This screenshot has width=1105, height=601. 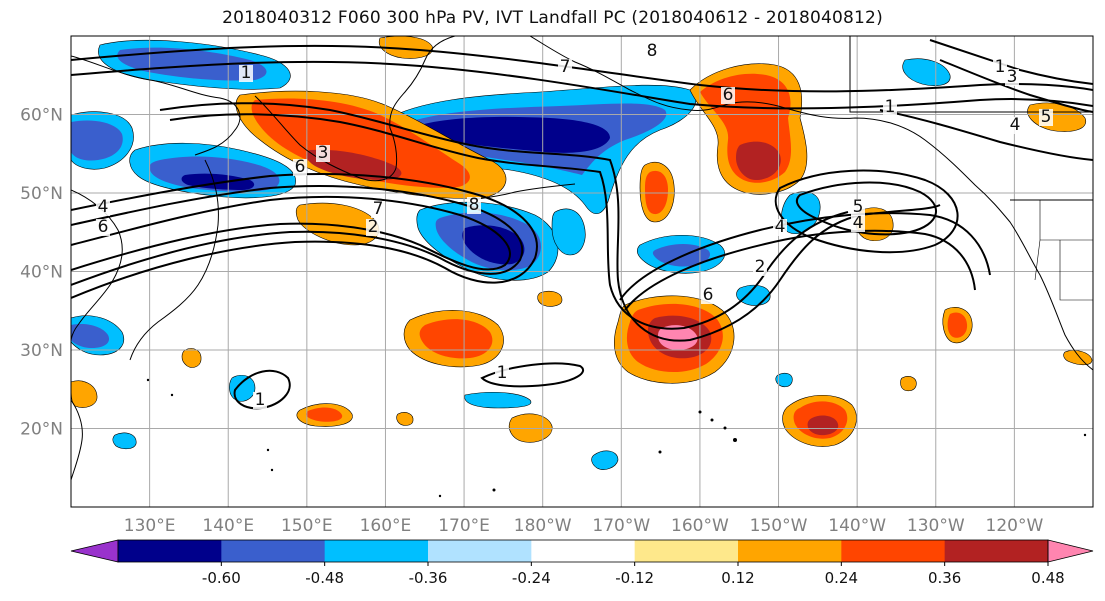 What do you see at coordinates (1070, 551) in the screenshot?
I see `colorbar-extend-max` at bounding box center [1070, 551].